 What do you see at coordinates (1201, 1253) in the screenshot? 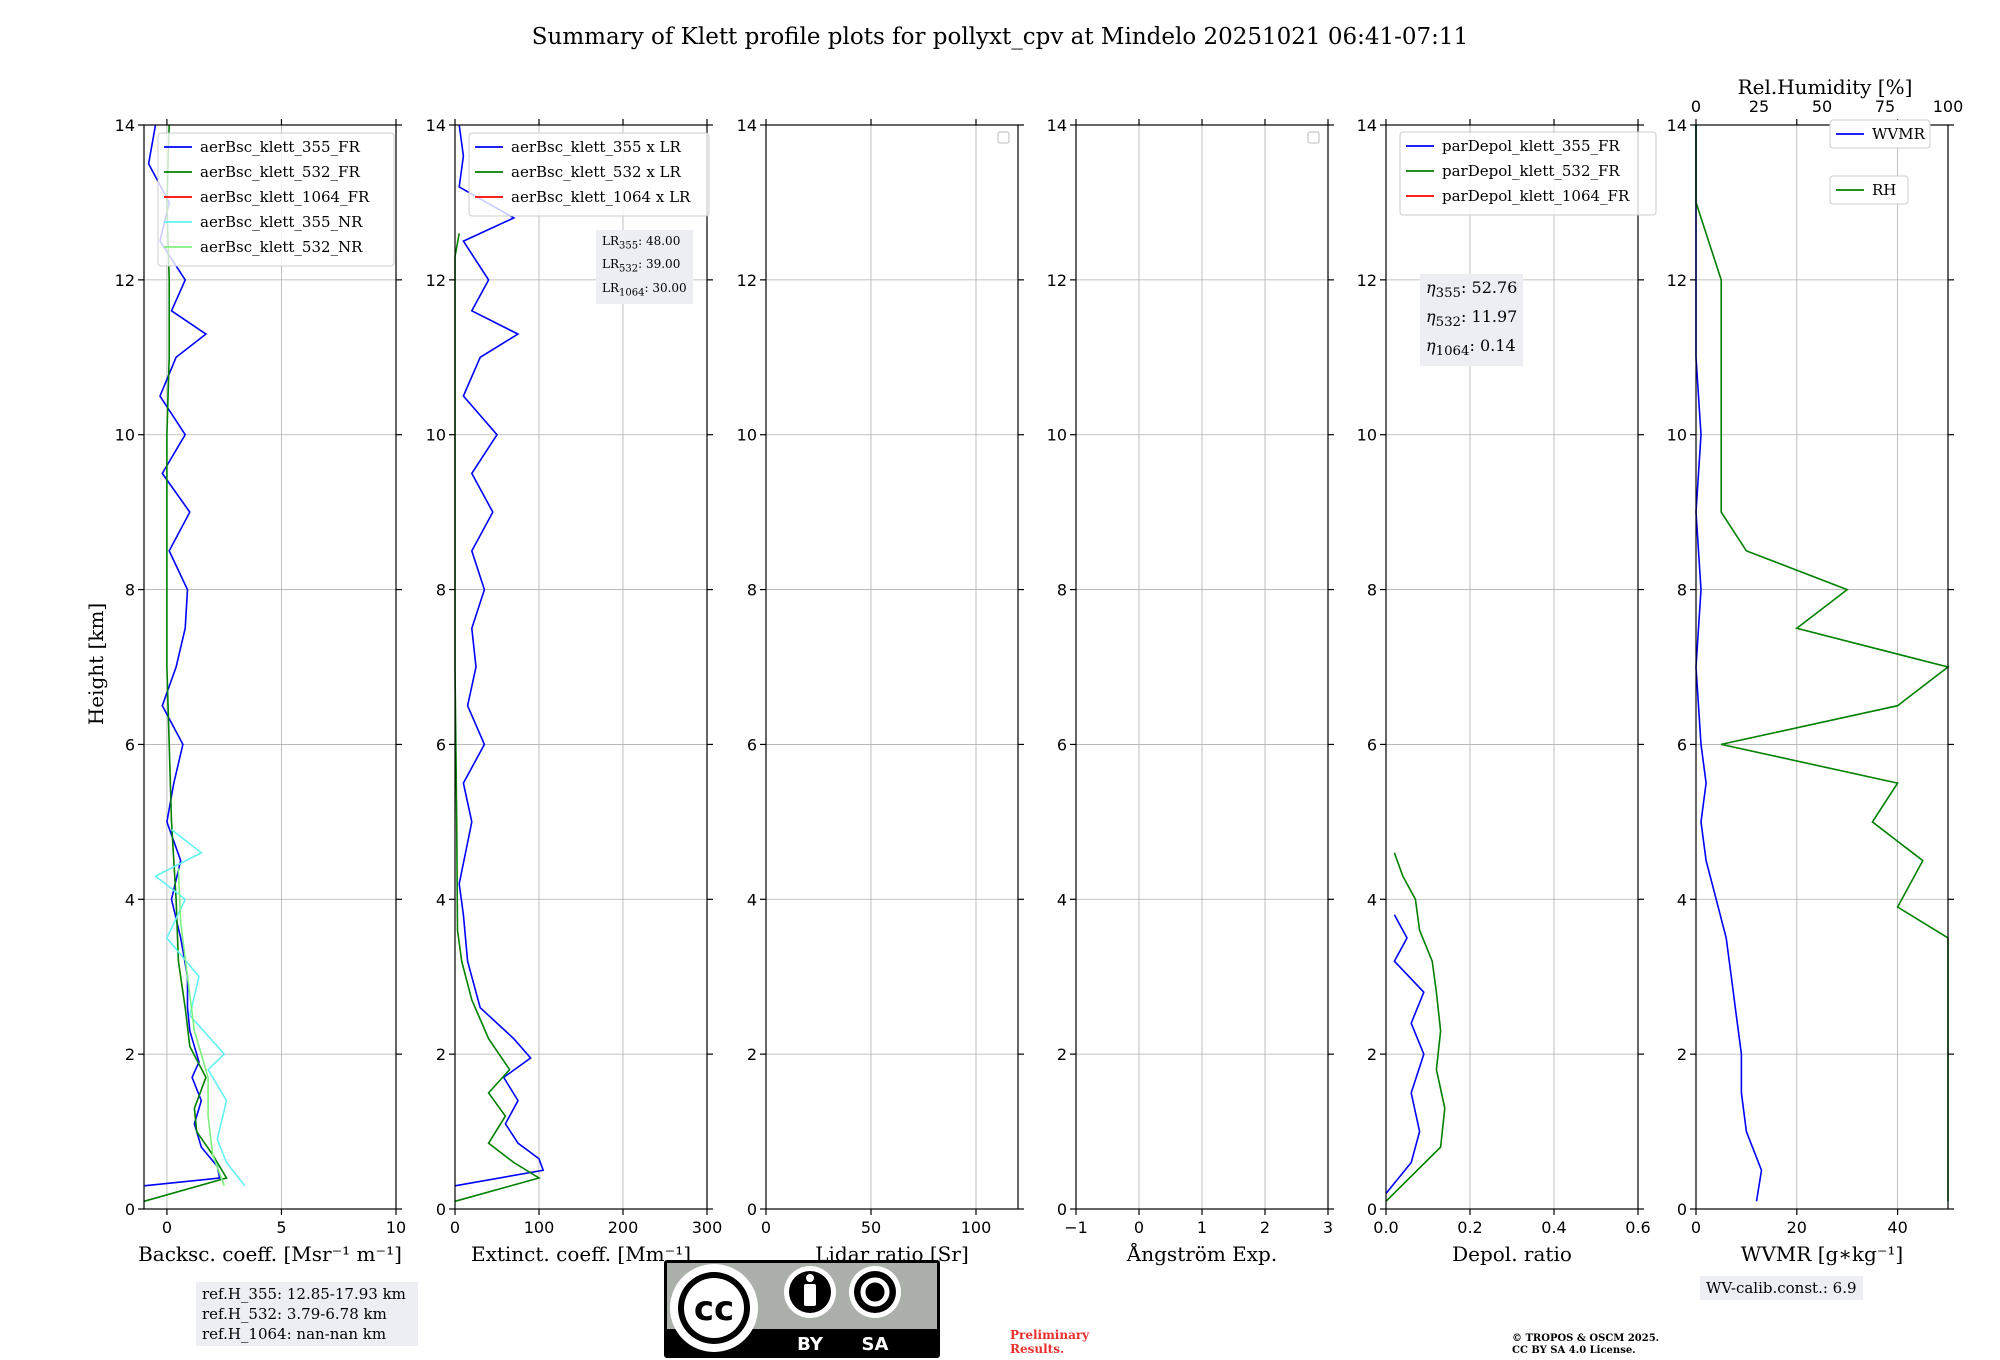
I see `x-axis-label: Ångström Exp.` at bounding box center [1201, 1253].